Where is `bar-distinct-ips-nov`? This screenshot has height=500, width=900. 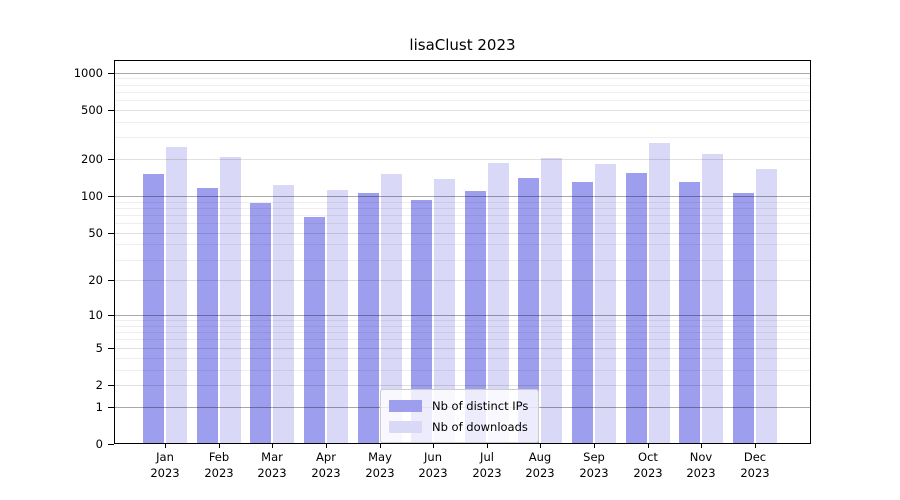 bar-distinct-ips-nov is located at coordinates (689, 313).